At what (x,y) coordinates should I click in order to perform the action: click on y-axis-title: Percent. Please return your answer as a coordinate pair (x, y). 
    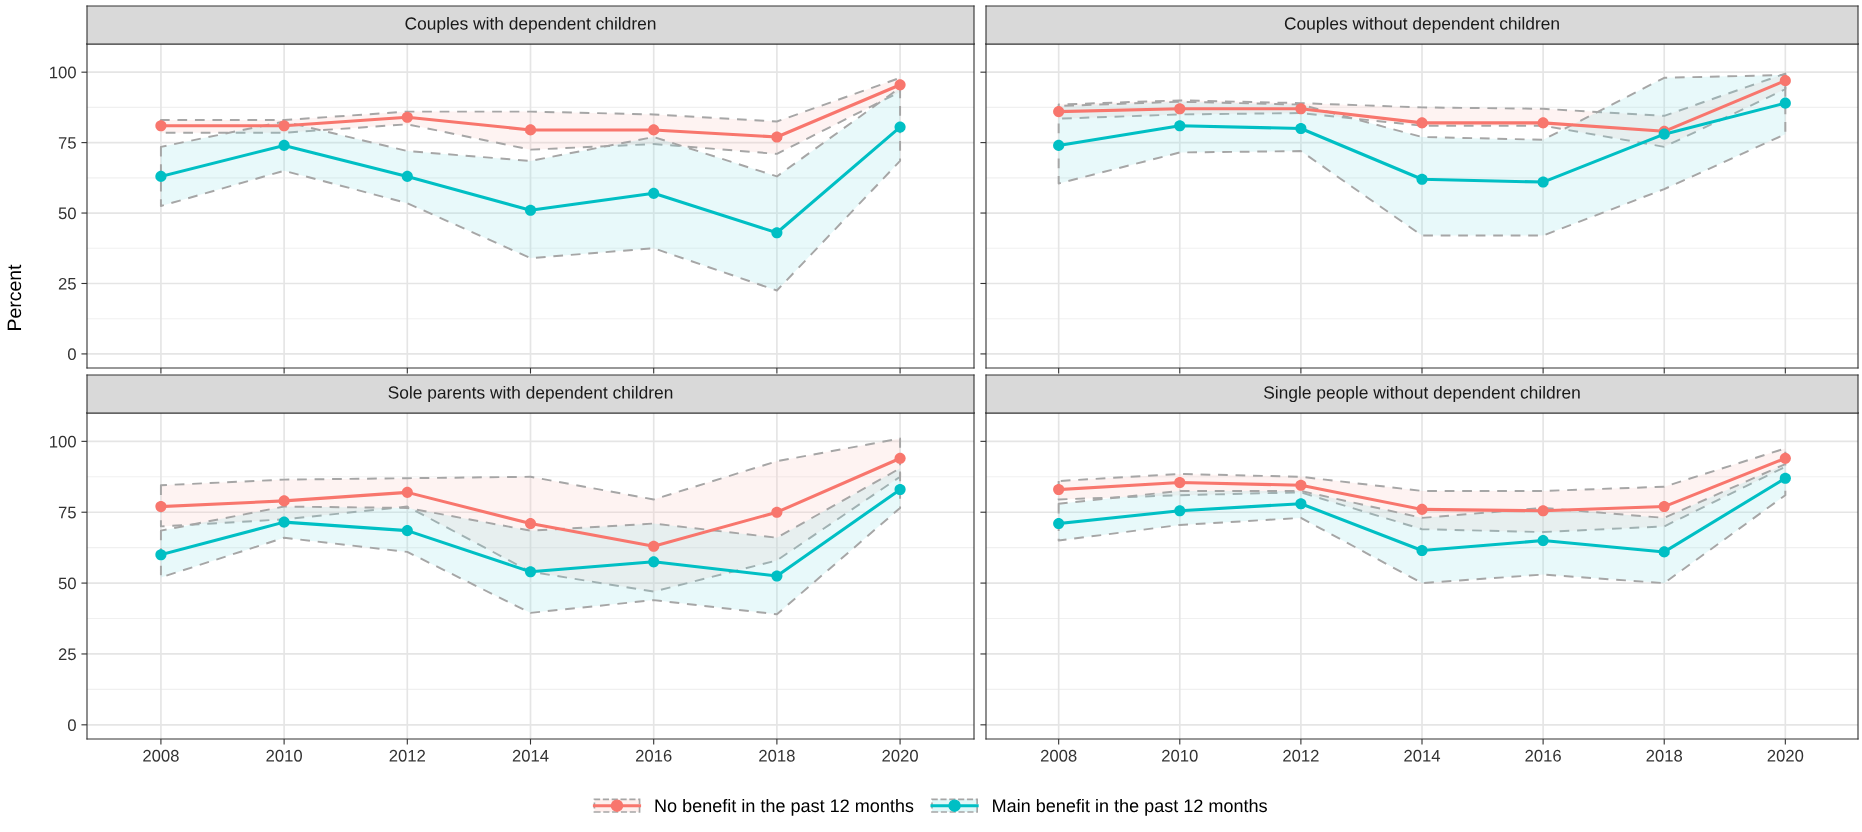
    Looking at the image, I should click on (14, 297).